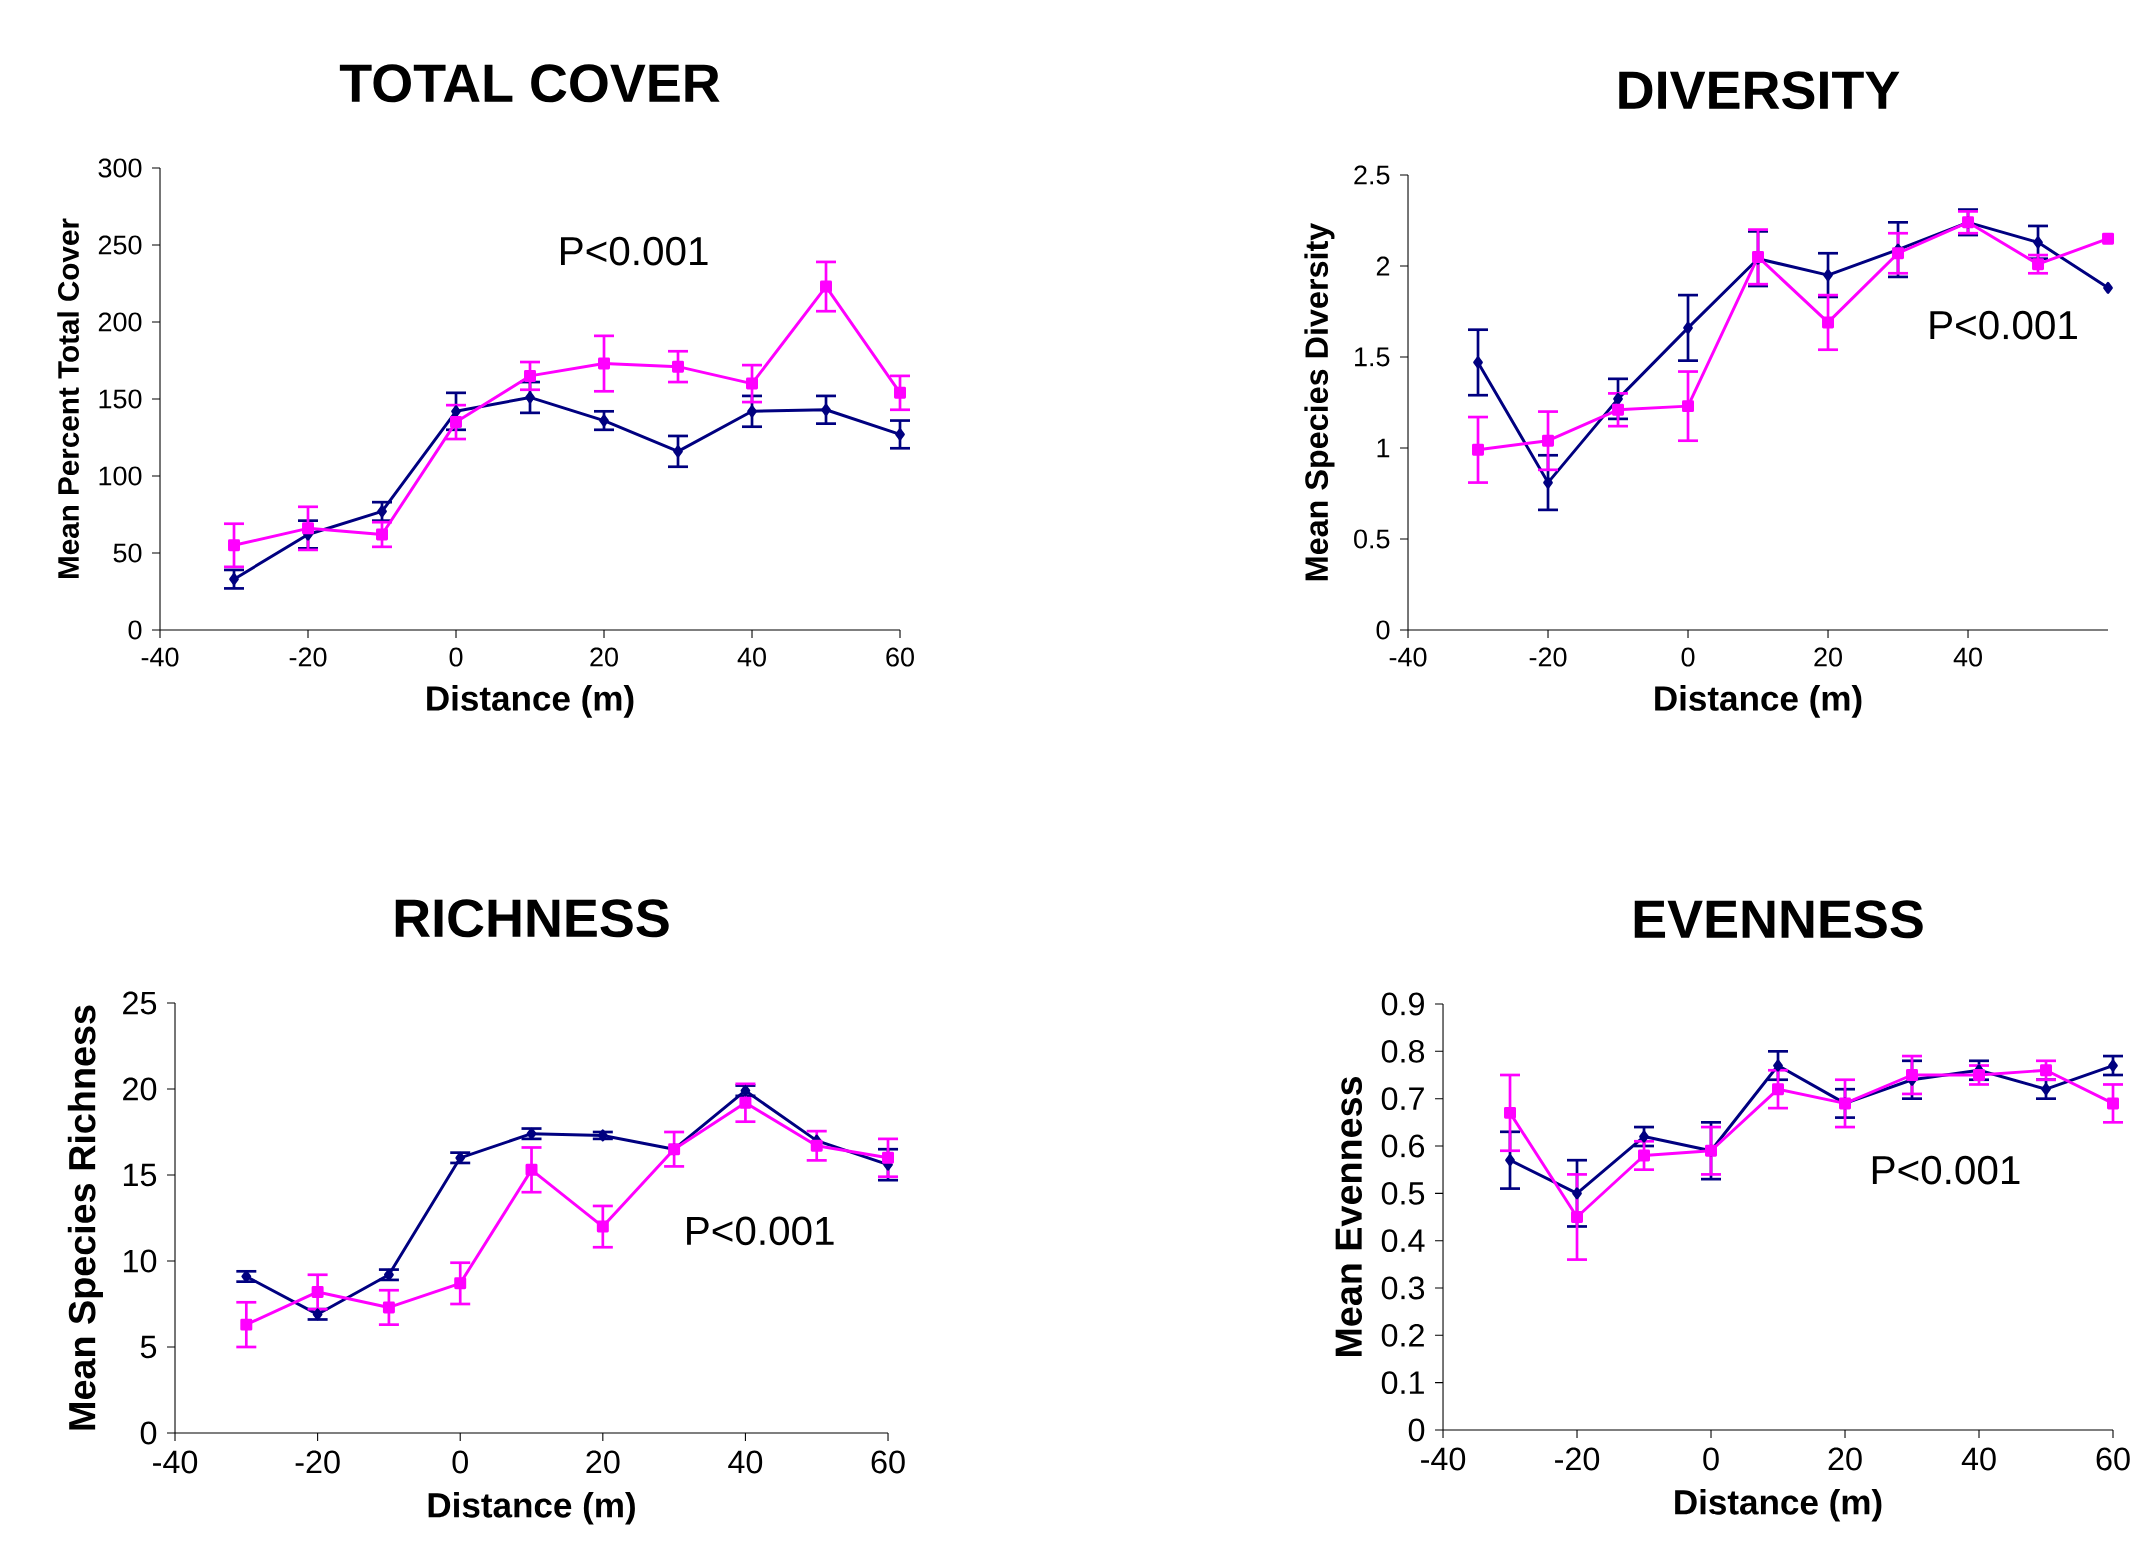  Describe the element at coordinates (140, 1261) in the screenshot. I see `y-tick-label: 10` at that location.